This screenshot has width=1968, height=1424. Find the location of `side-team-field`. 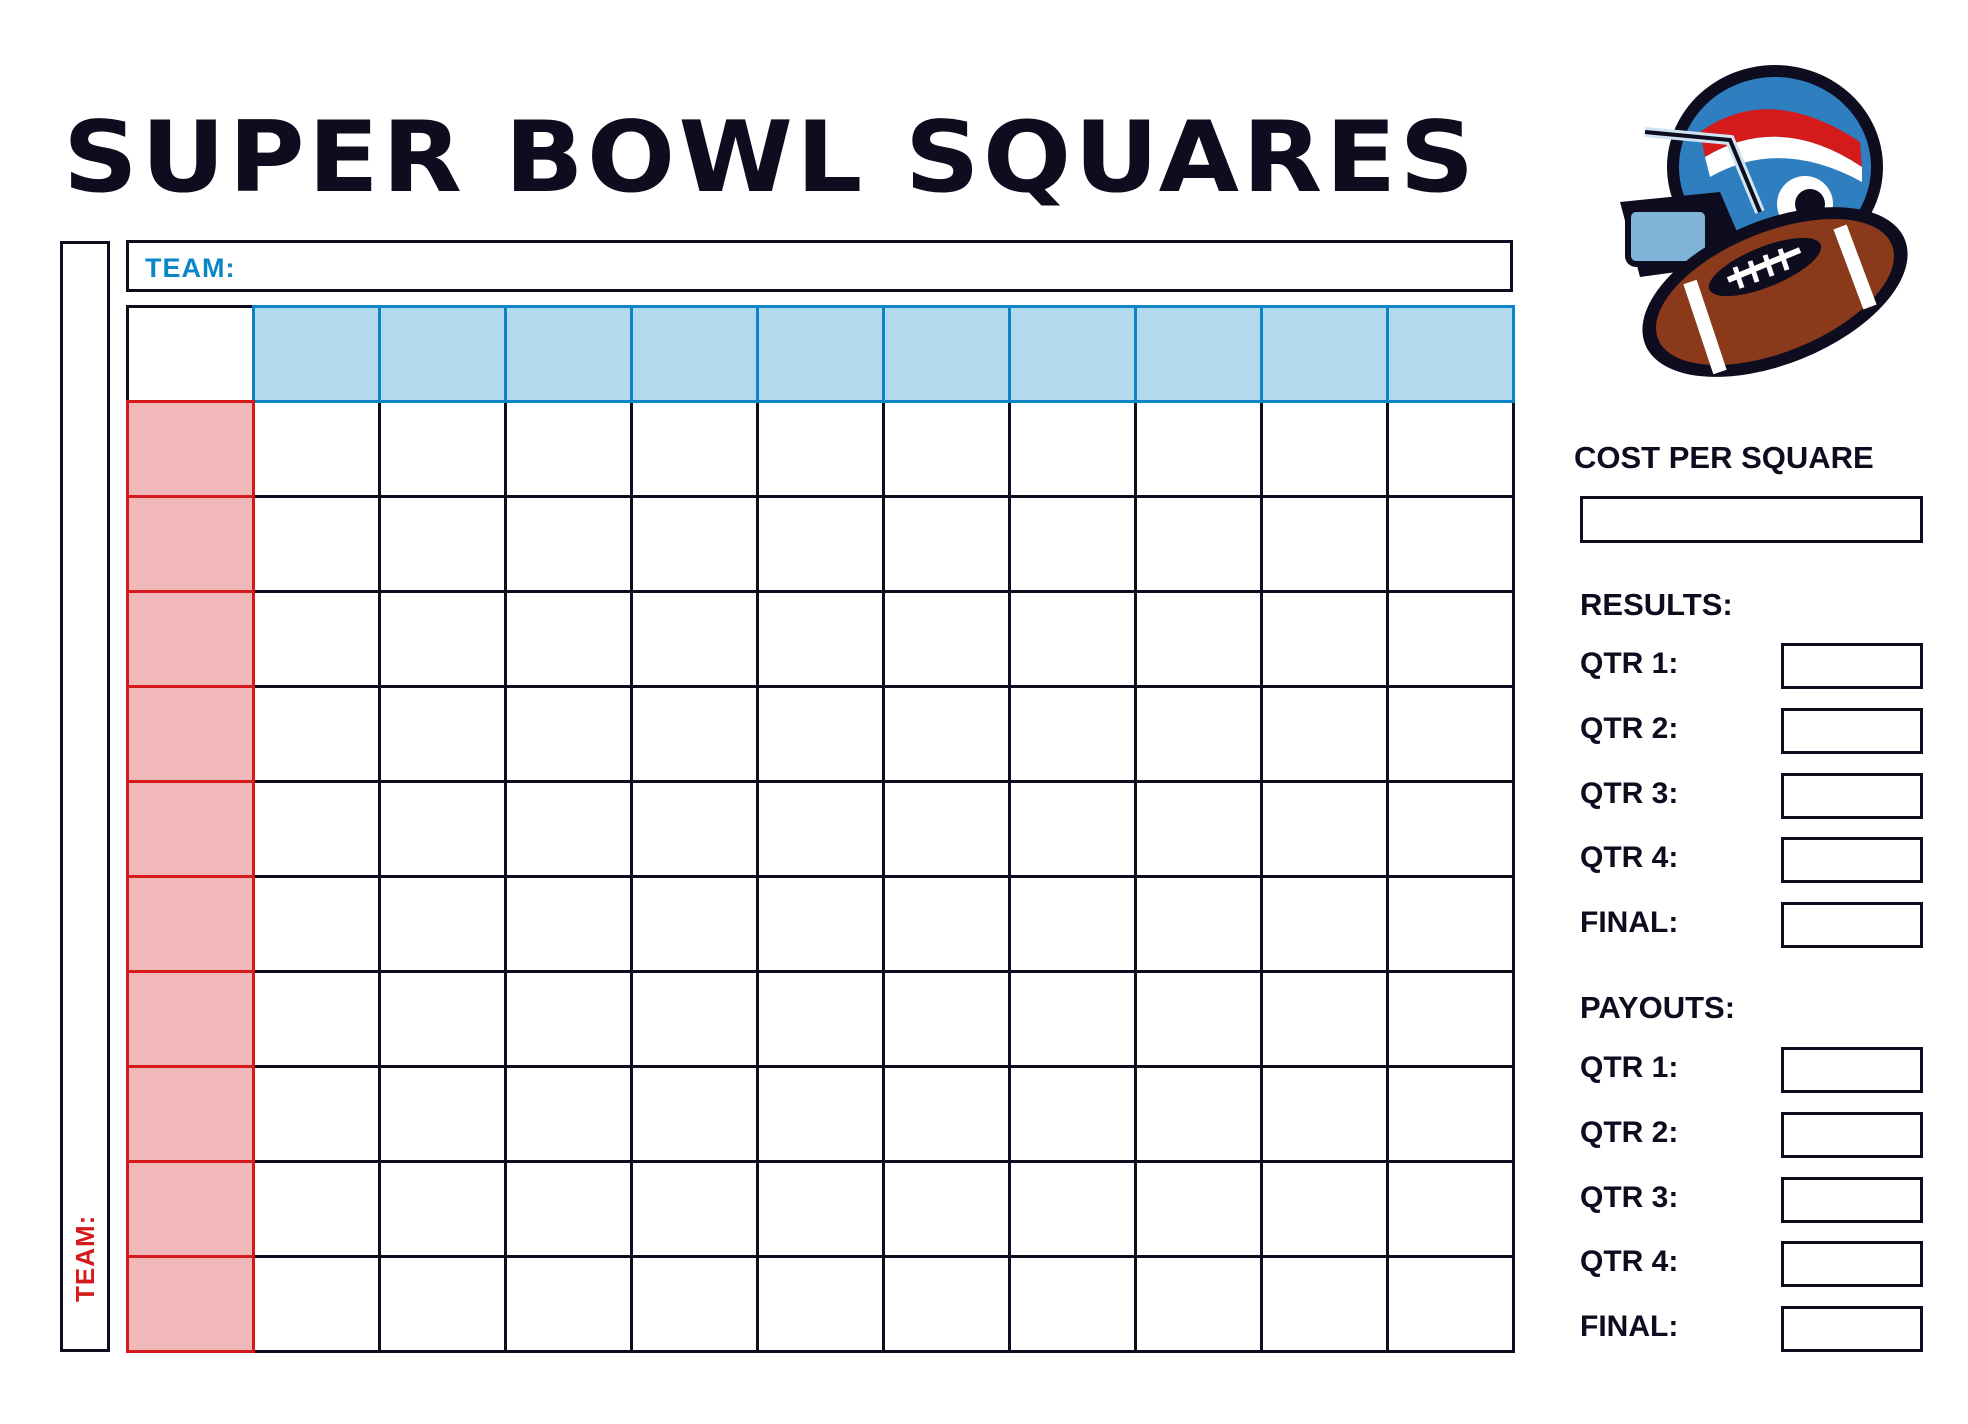

side-team-field is located at coordinates (85, 796).